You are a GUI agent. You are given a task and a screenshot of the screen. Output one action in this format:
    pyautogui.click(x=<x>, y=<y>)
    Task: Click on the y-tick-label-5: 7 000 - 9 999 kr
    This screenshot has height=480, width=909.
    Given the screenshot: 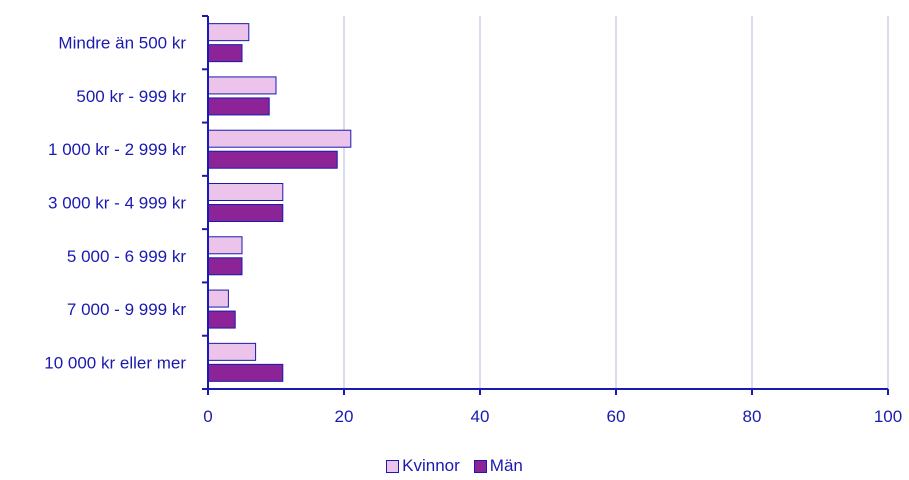 What is the action you would take?
    pyautogui.click(x=126, y=309)
    